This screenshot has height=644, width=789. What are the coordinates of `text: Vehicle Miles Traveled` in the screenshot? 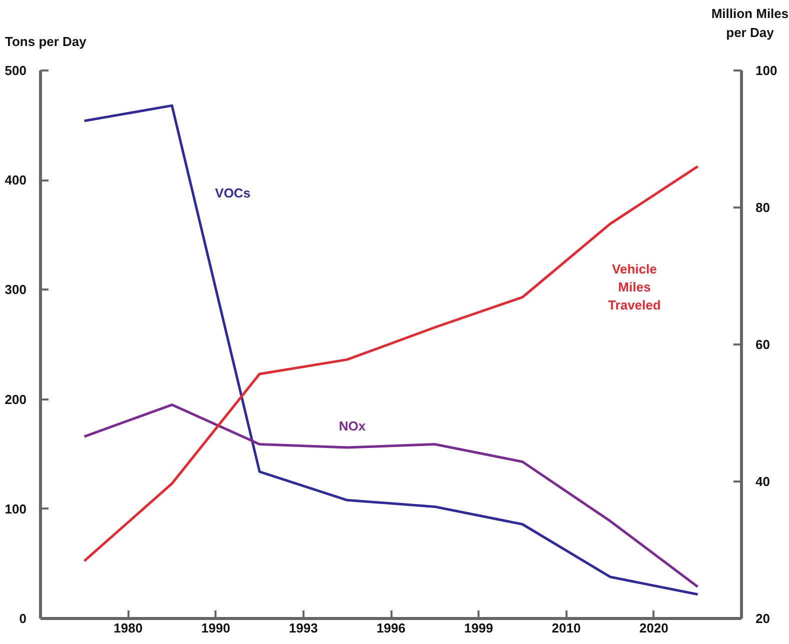 It's located at (634, 287).